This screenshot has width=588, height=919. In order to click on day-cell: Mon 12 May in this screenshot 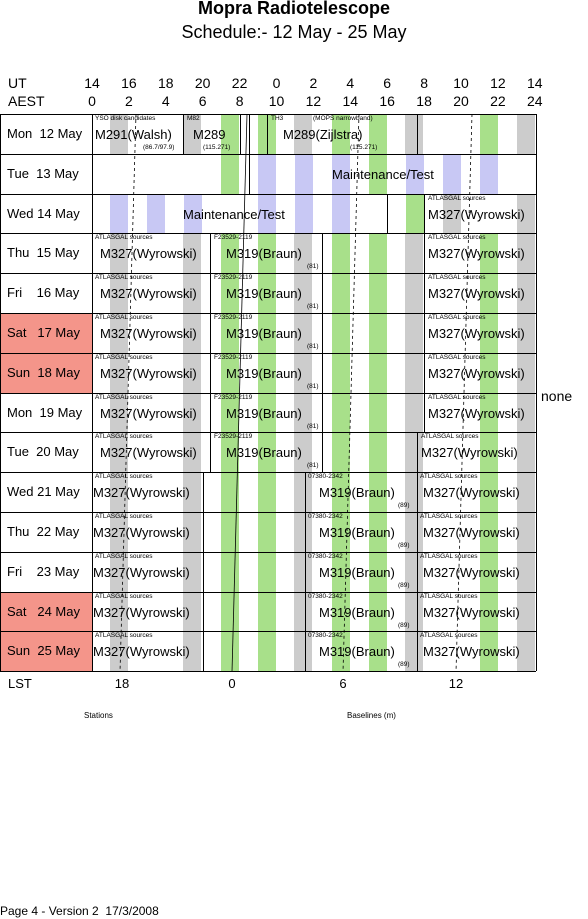, I will do `click(46, 134)`.